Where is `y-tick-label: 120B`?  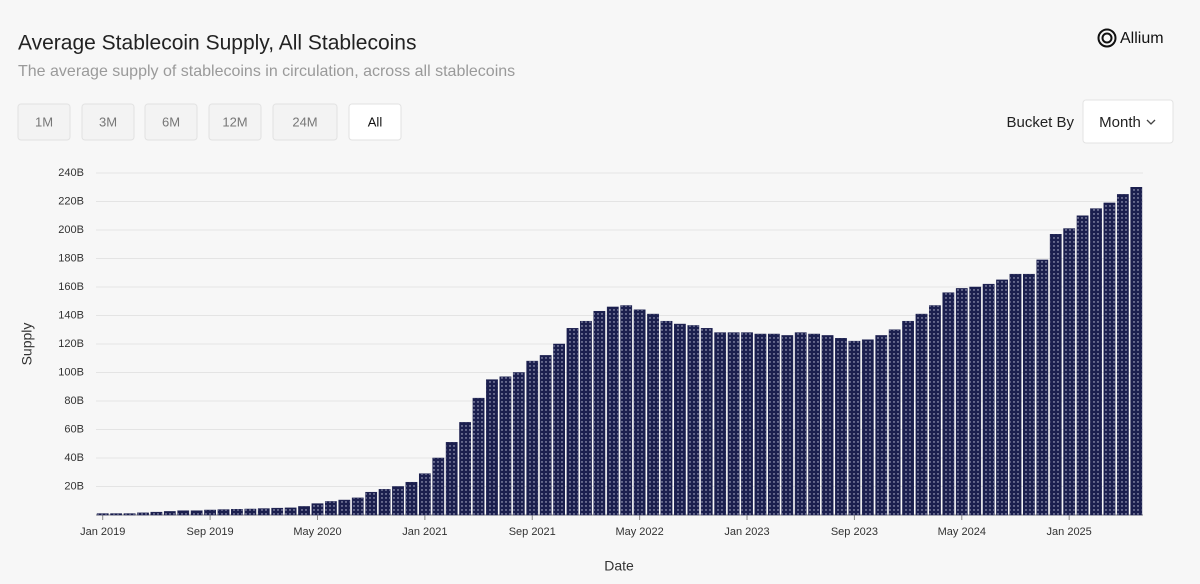 y-tick-label: 120B is located at coordinates (71, 344).